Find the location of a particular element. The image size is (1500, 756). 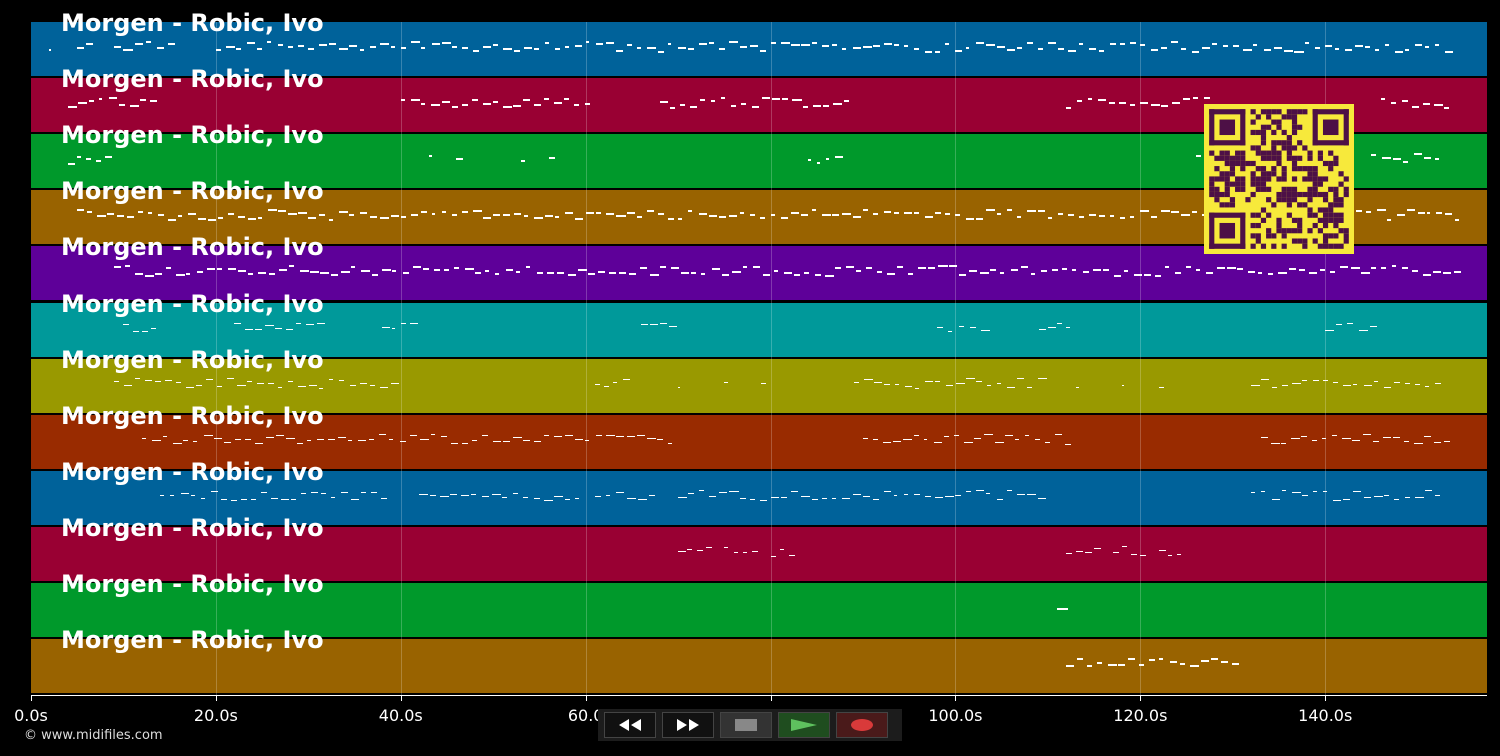

time-axis is located at coordinates (759, 695).